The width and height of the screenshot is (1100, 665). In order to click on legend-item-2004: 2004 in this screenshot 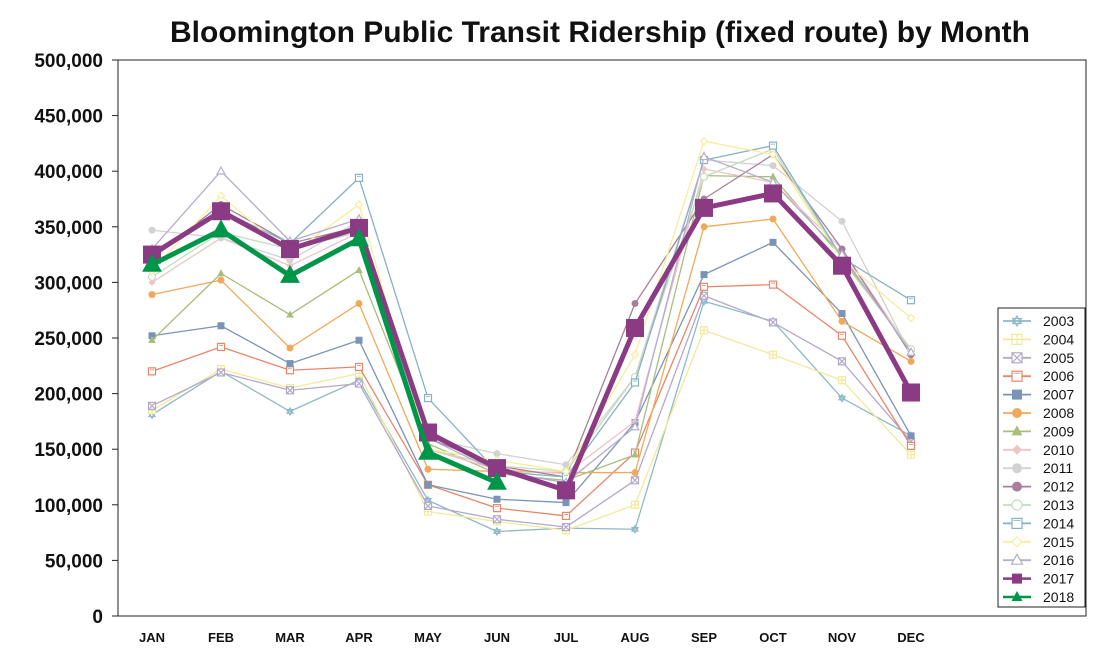, I will do `click(1038, 339)`.